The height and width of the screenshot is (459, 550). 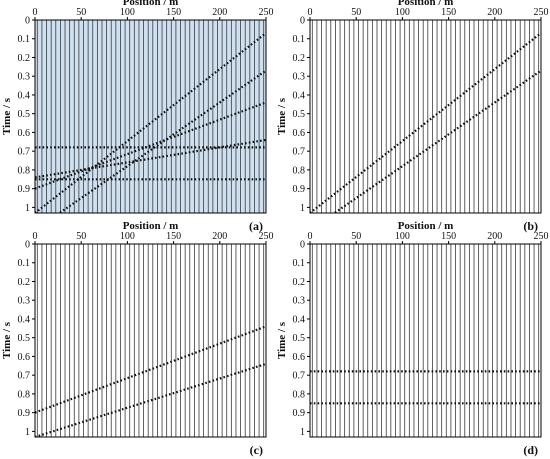 What do you see at coordinates (256, 226) in the screenshot?
I see `panel-label: (a)` at bounding box center [256, 226].